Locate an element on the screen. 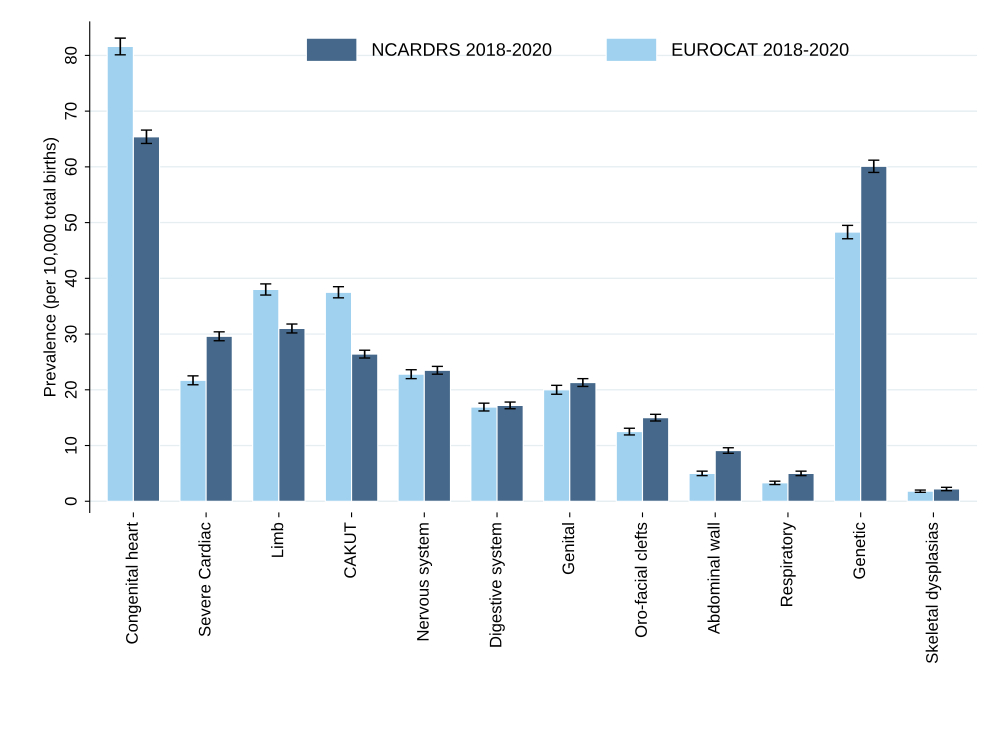 The width and height of the screenshot is (997, 732). x-tick-label: Genetic is located at coordinates (859, 550).